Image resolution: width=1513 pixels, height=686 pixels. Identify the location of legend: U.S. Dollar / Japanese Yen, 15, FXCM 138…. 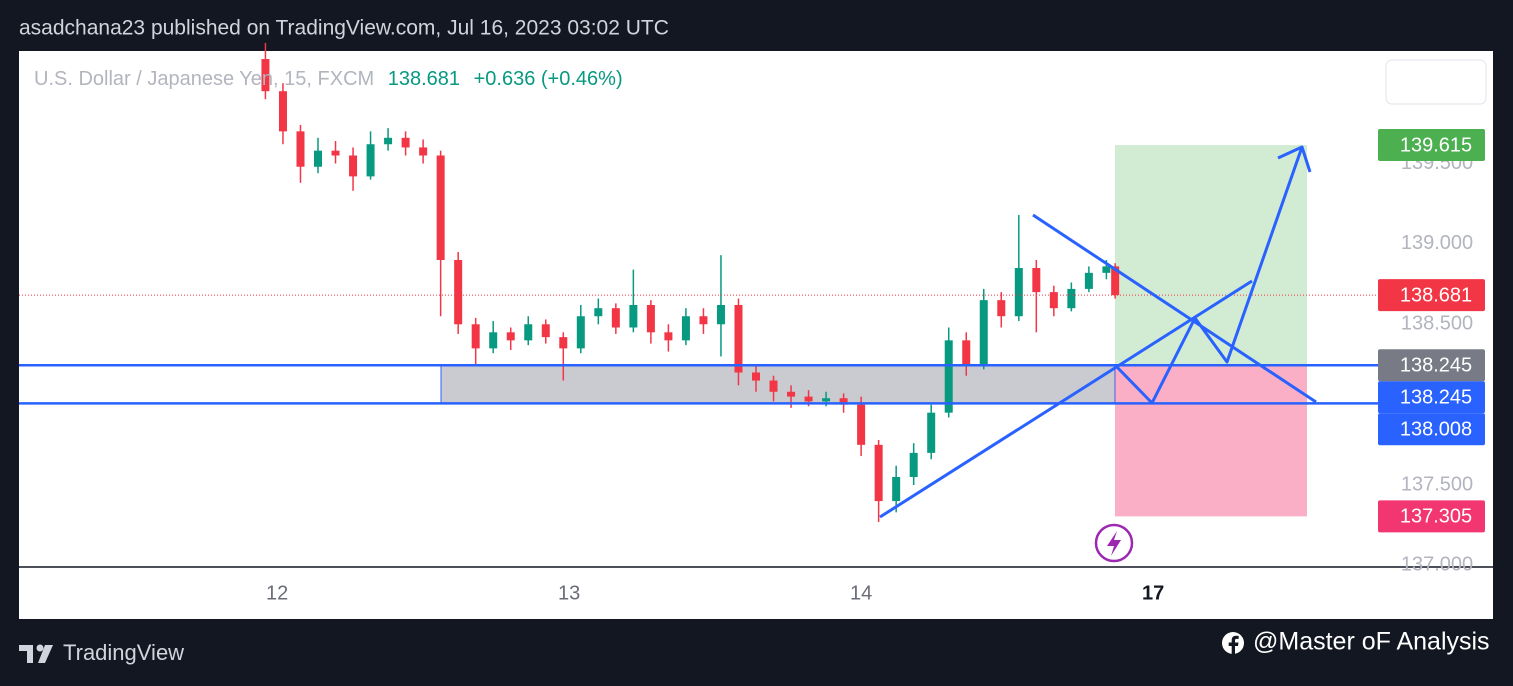
(328, 79).